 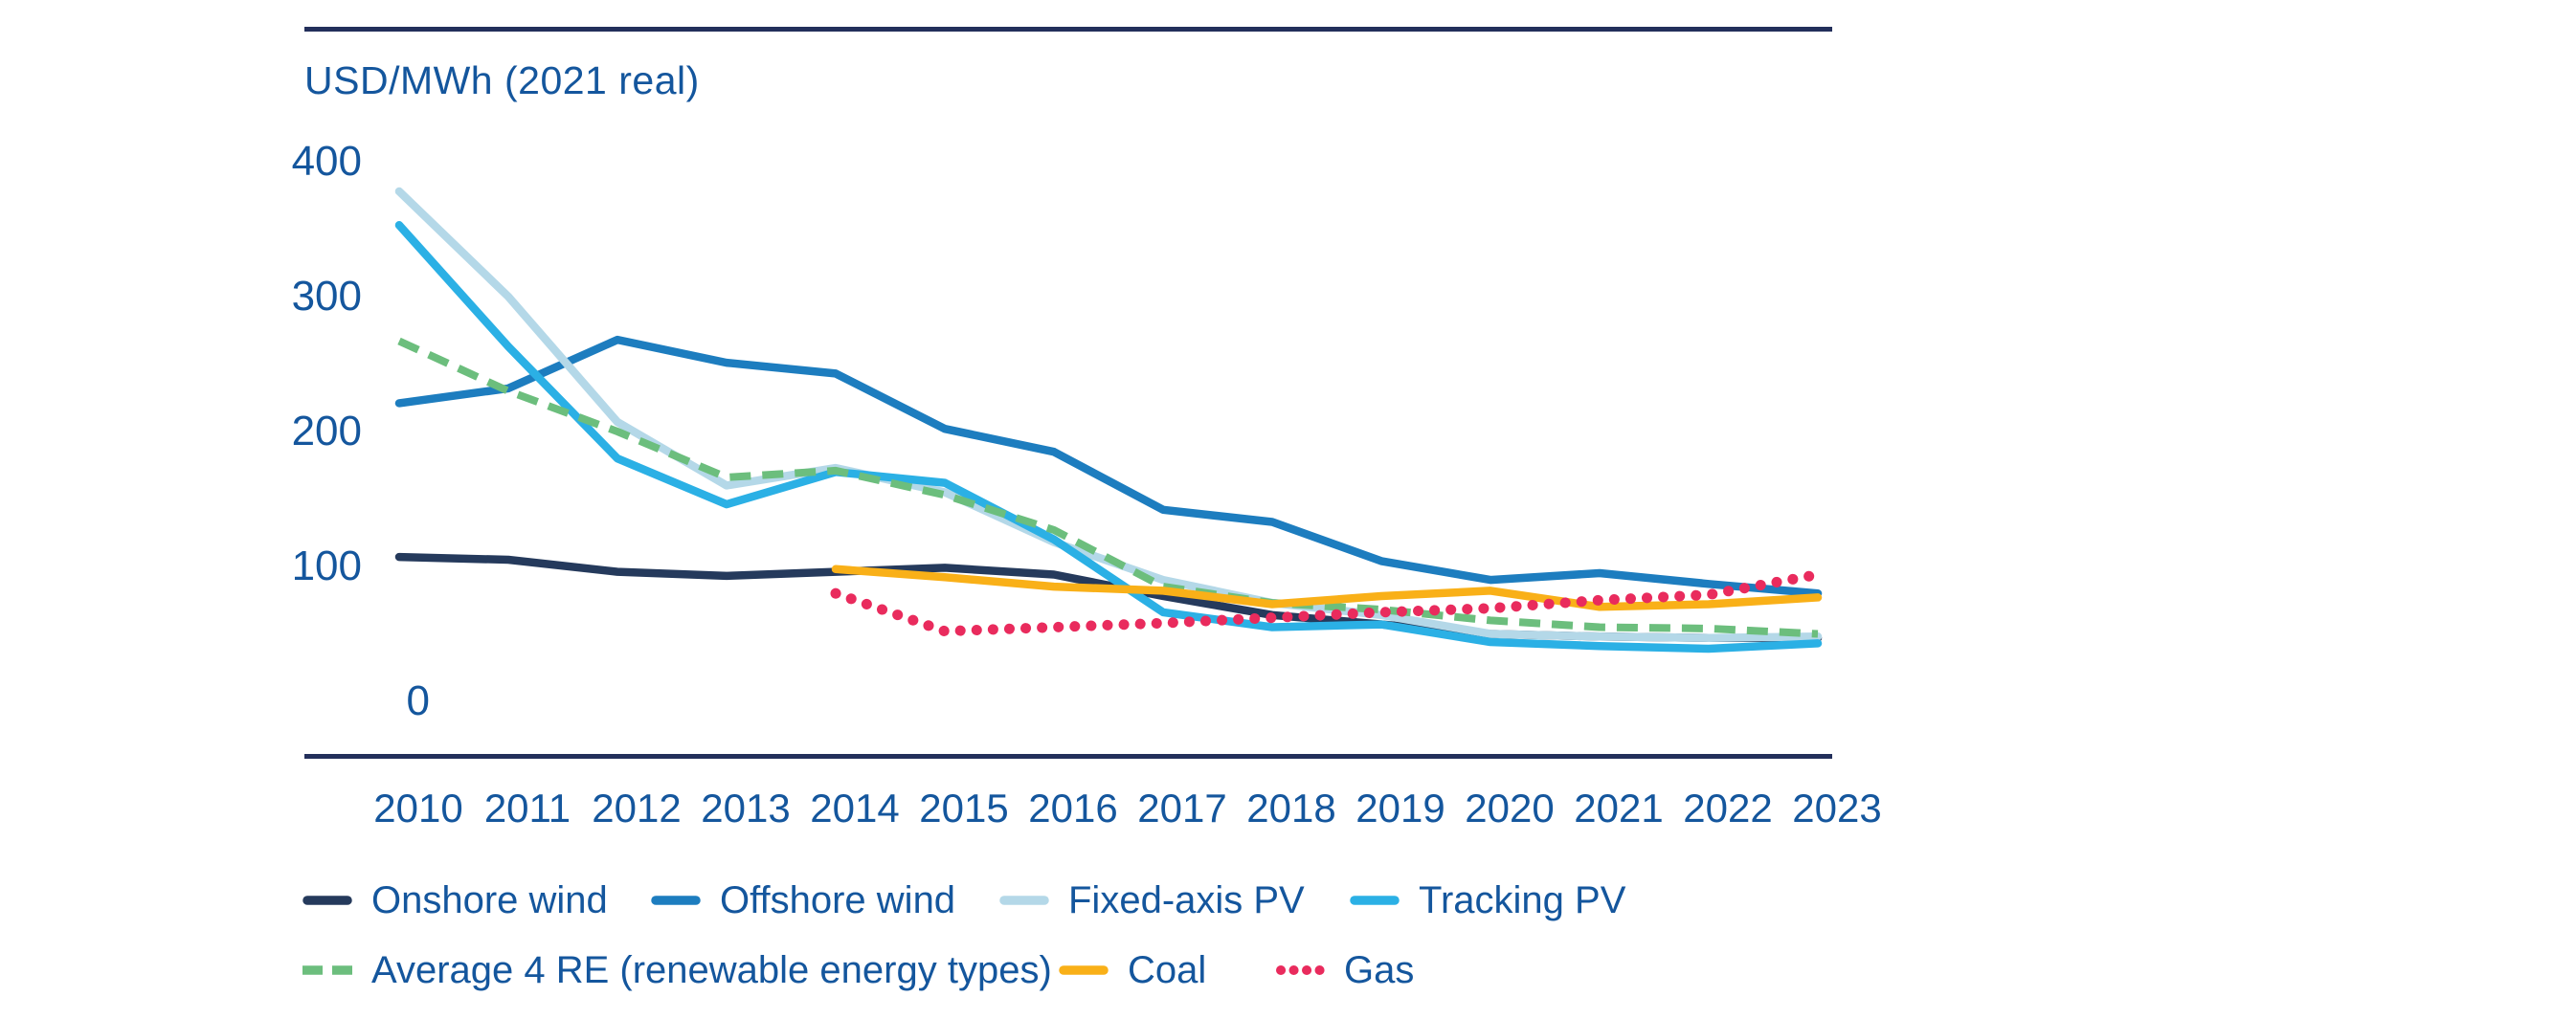 What do you see at coordinates (1728, 808) in the screenshot?
I see `x-tick-label-2022: 2022` at bounding box center [1728, 808].